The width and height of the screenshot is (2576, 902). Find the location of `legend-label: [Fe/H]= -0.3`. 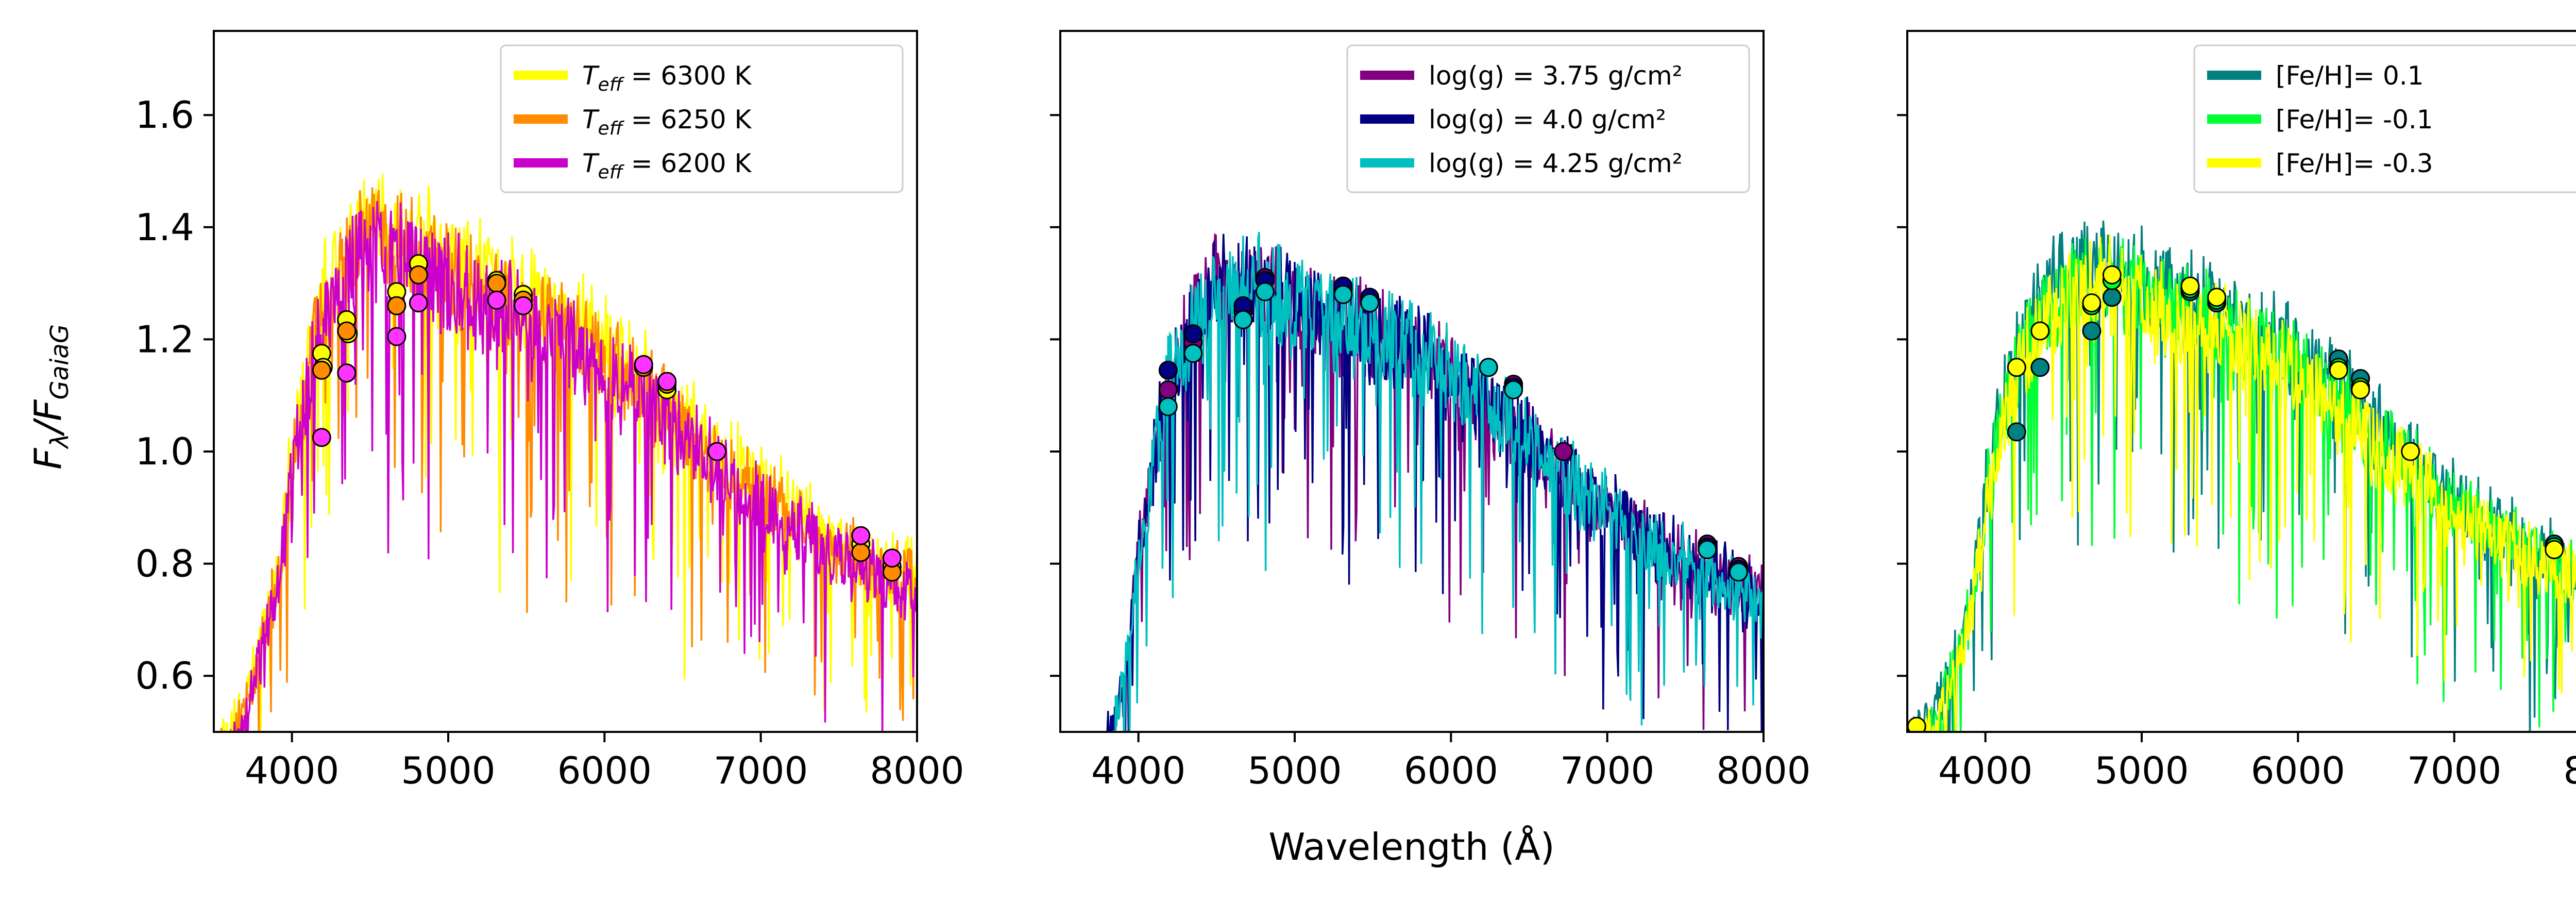

legend-label: [Fe/H]= -0.3 is located at coordinates (2354, 163).